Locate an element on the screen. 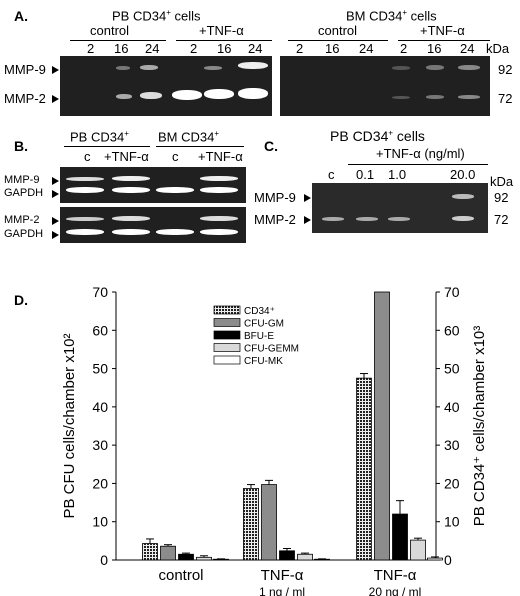 Image resolution: width=520 pixels, height=596 pixels. y-tick-label-right: 50 is located at coordinates (452, 369).